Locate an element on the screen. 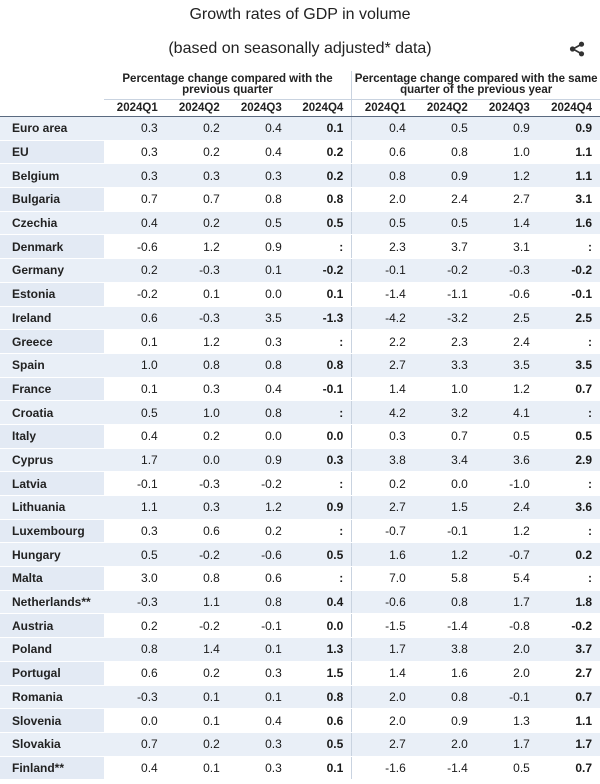  table-row: Euro area 0.3 0.2 0.4 0.1 0.4 0.5 0.9 0.9 is located at coordinates (300, 128).